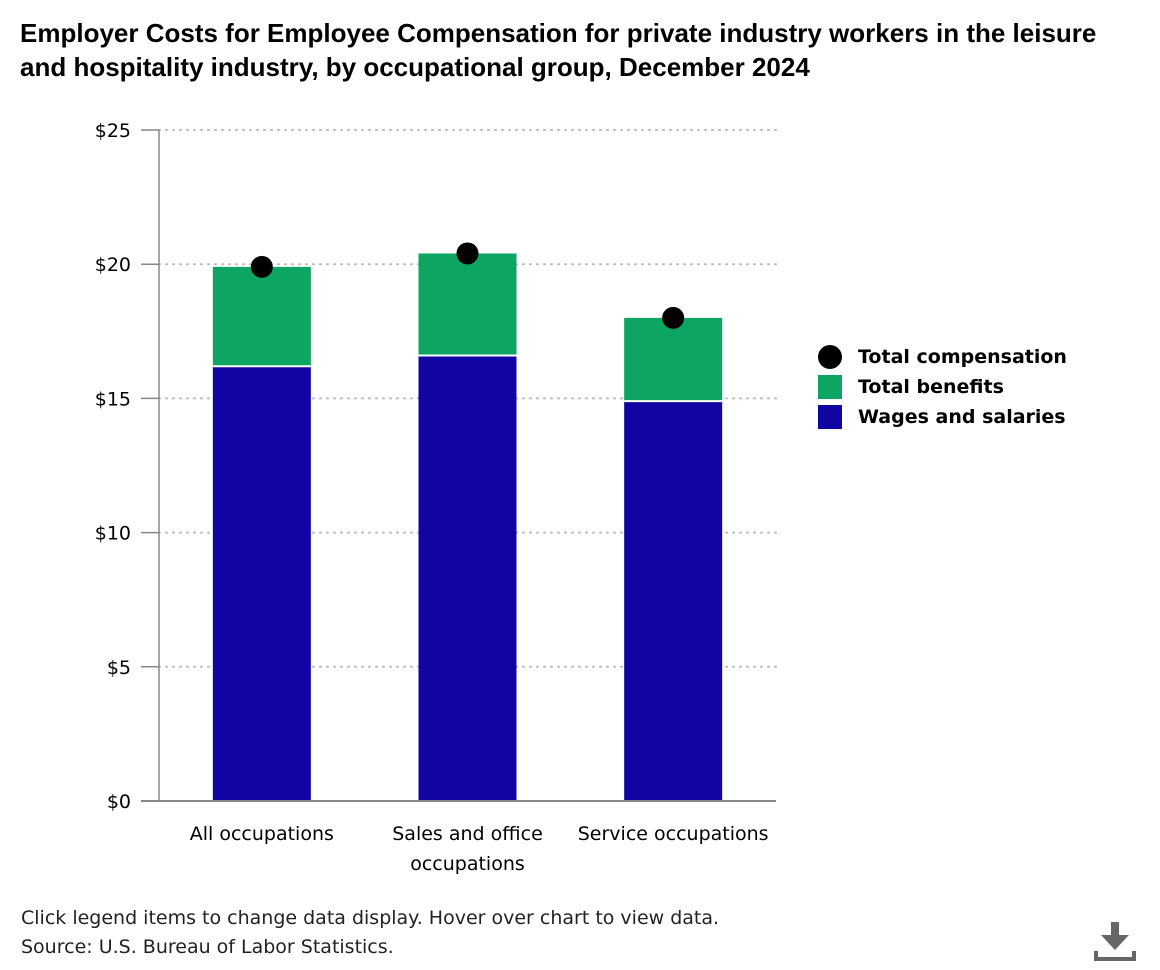 This screenshot has height=970, width=1160. I want to click on download-icon, so click(1115, 941).